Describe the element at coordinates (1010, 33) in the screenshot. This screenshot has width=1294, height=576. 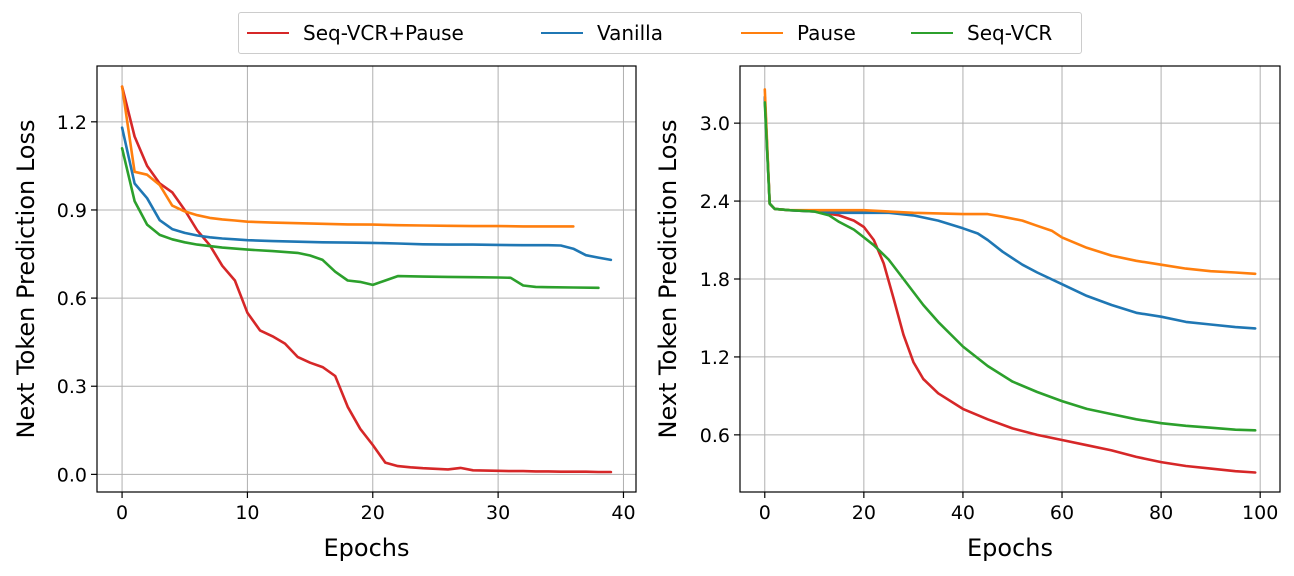
I see `legend-label: Seq-VCR` at that location.